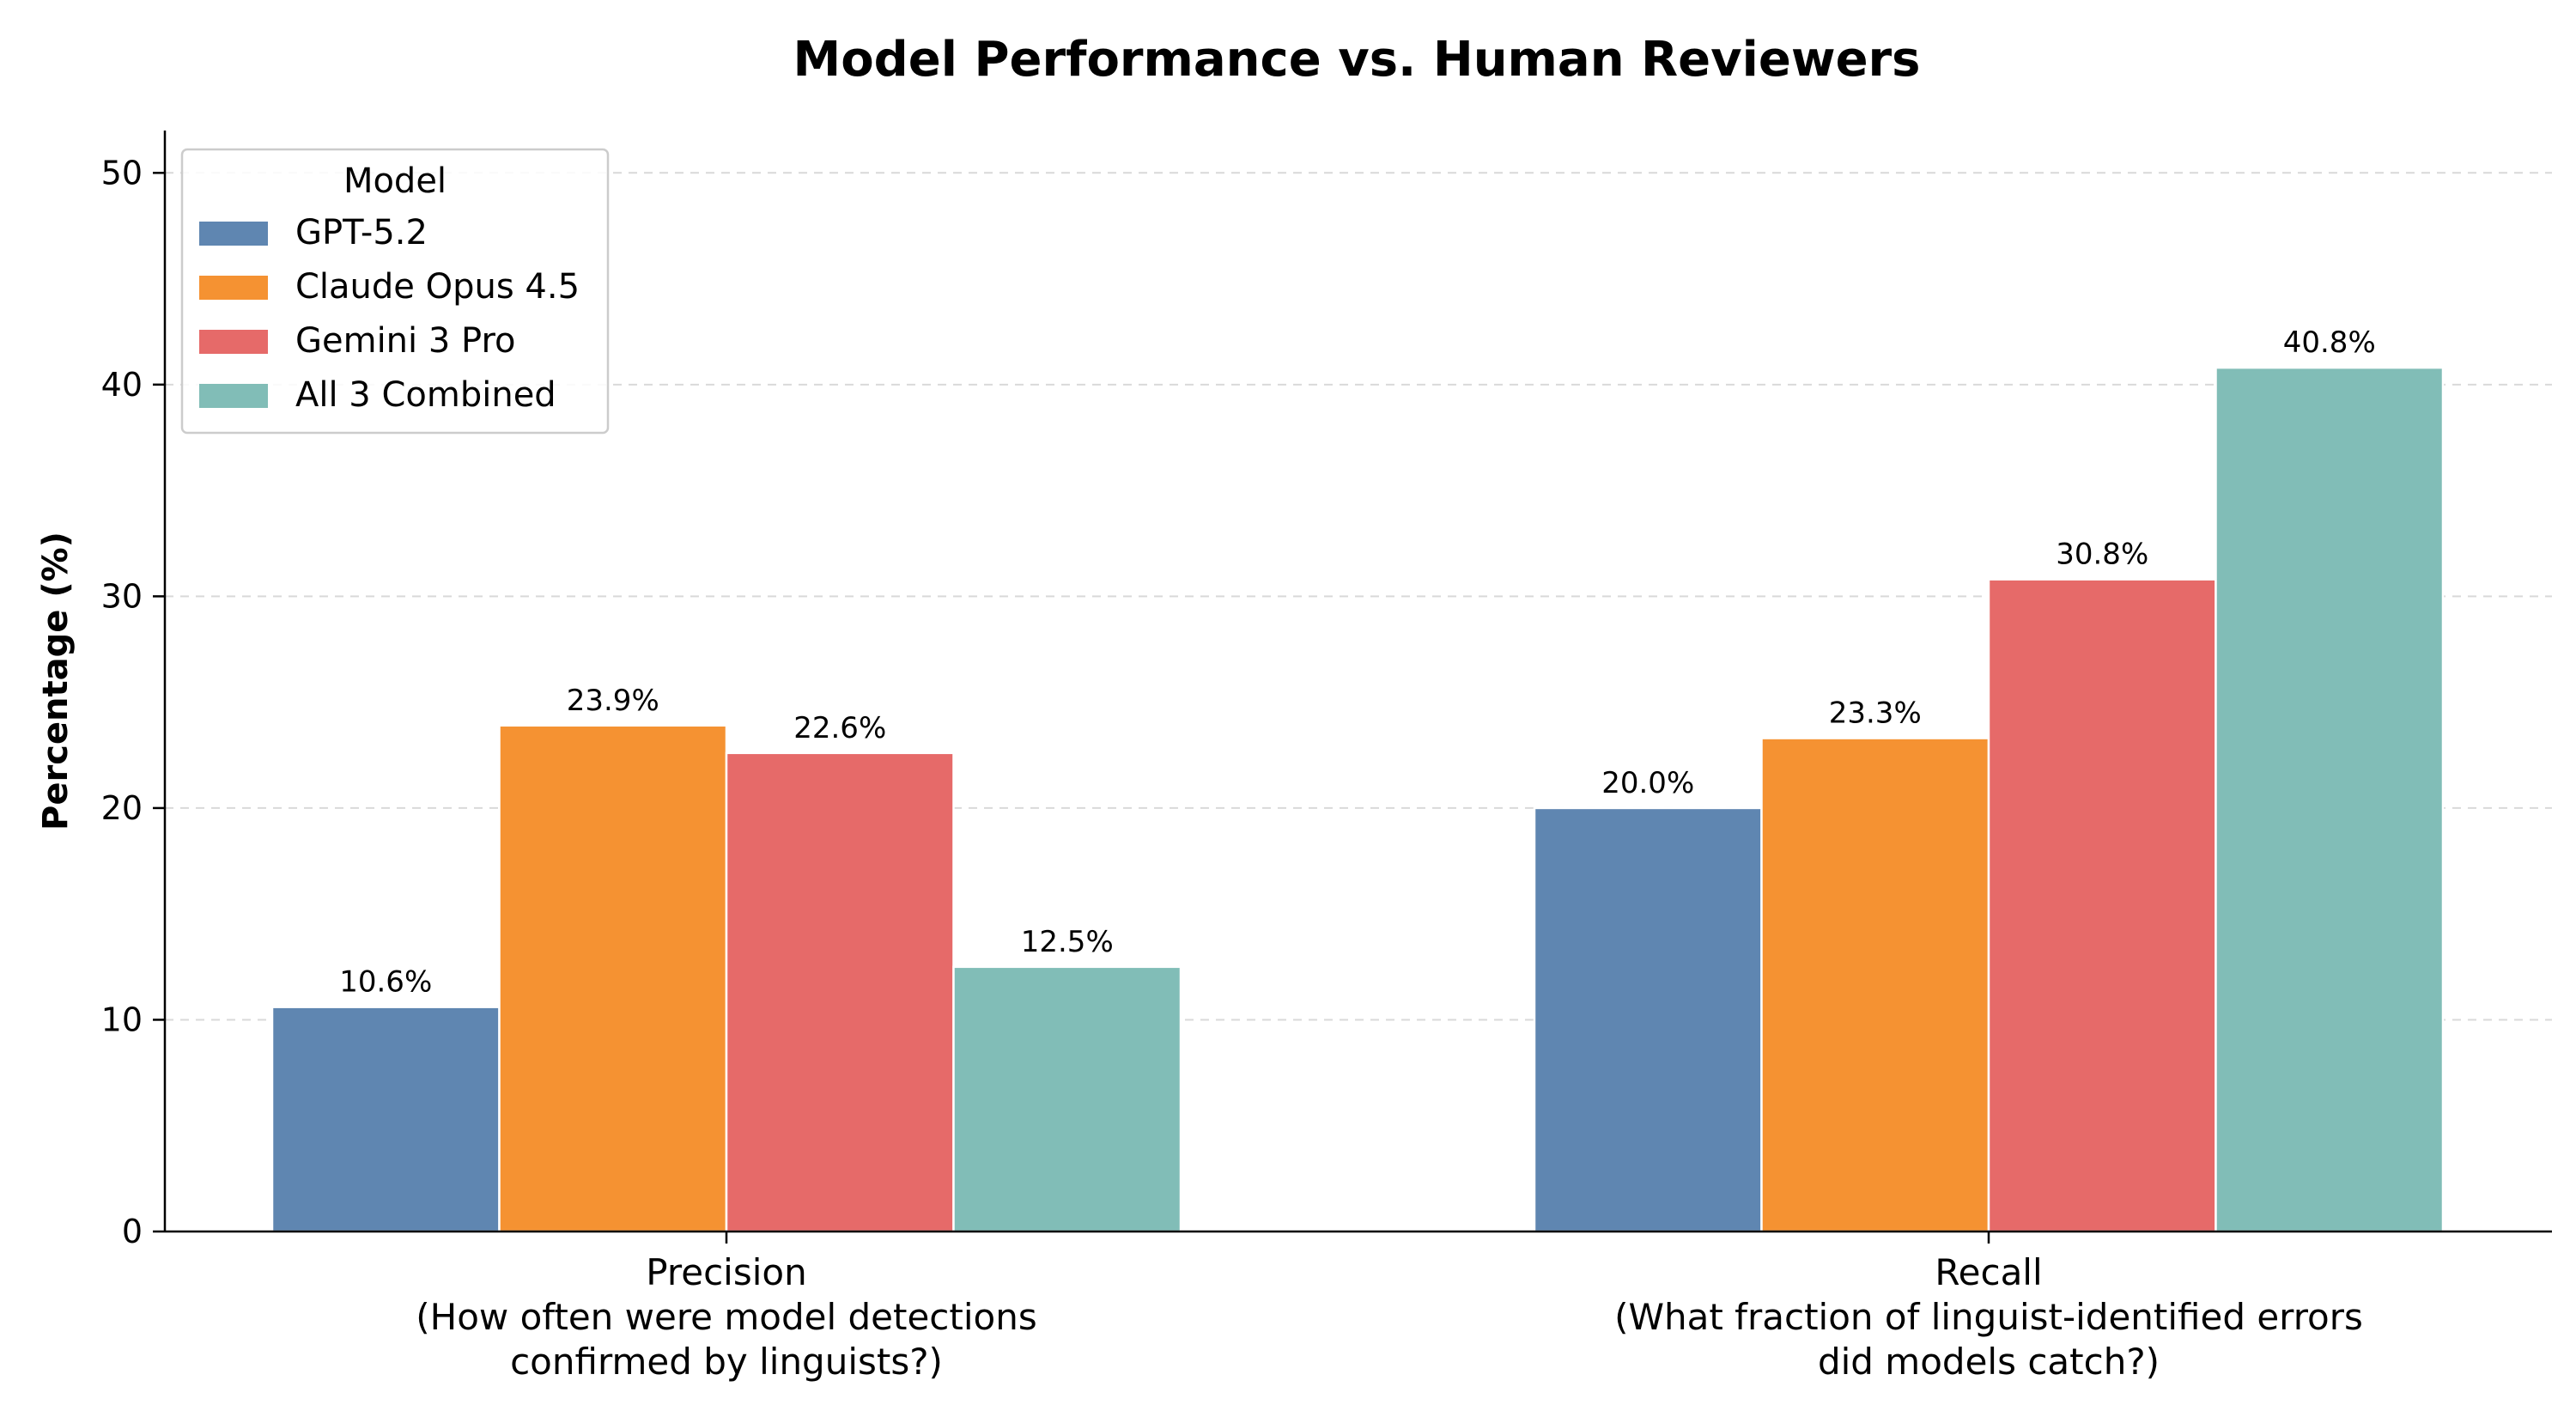 The width and height of the screenshot is (2576, 1417). Describe the element at coordinates (395, 181) in the screenshot. I see `legend-title: Model` at that location.